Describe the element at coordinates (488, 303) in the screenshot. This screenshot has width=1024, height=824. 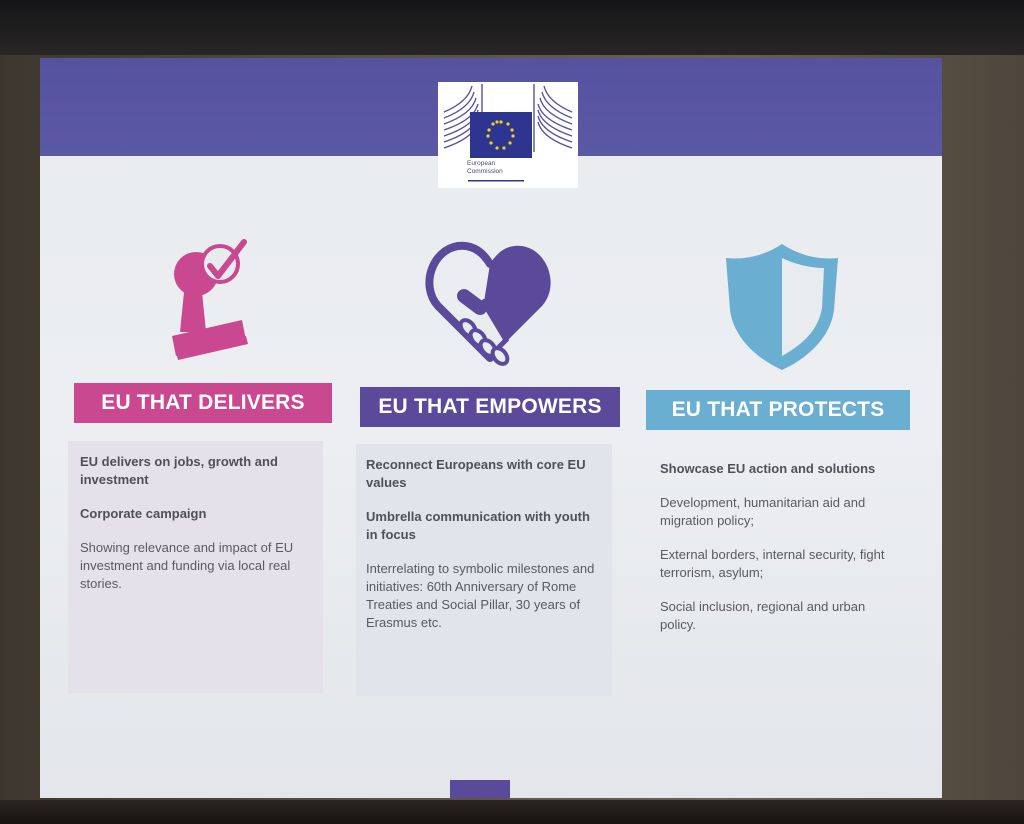
I see `heart-handshake-icon` at that location.